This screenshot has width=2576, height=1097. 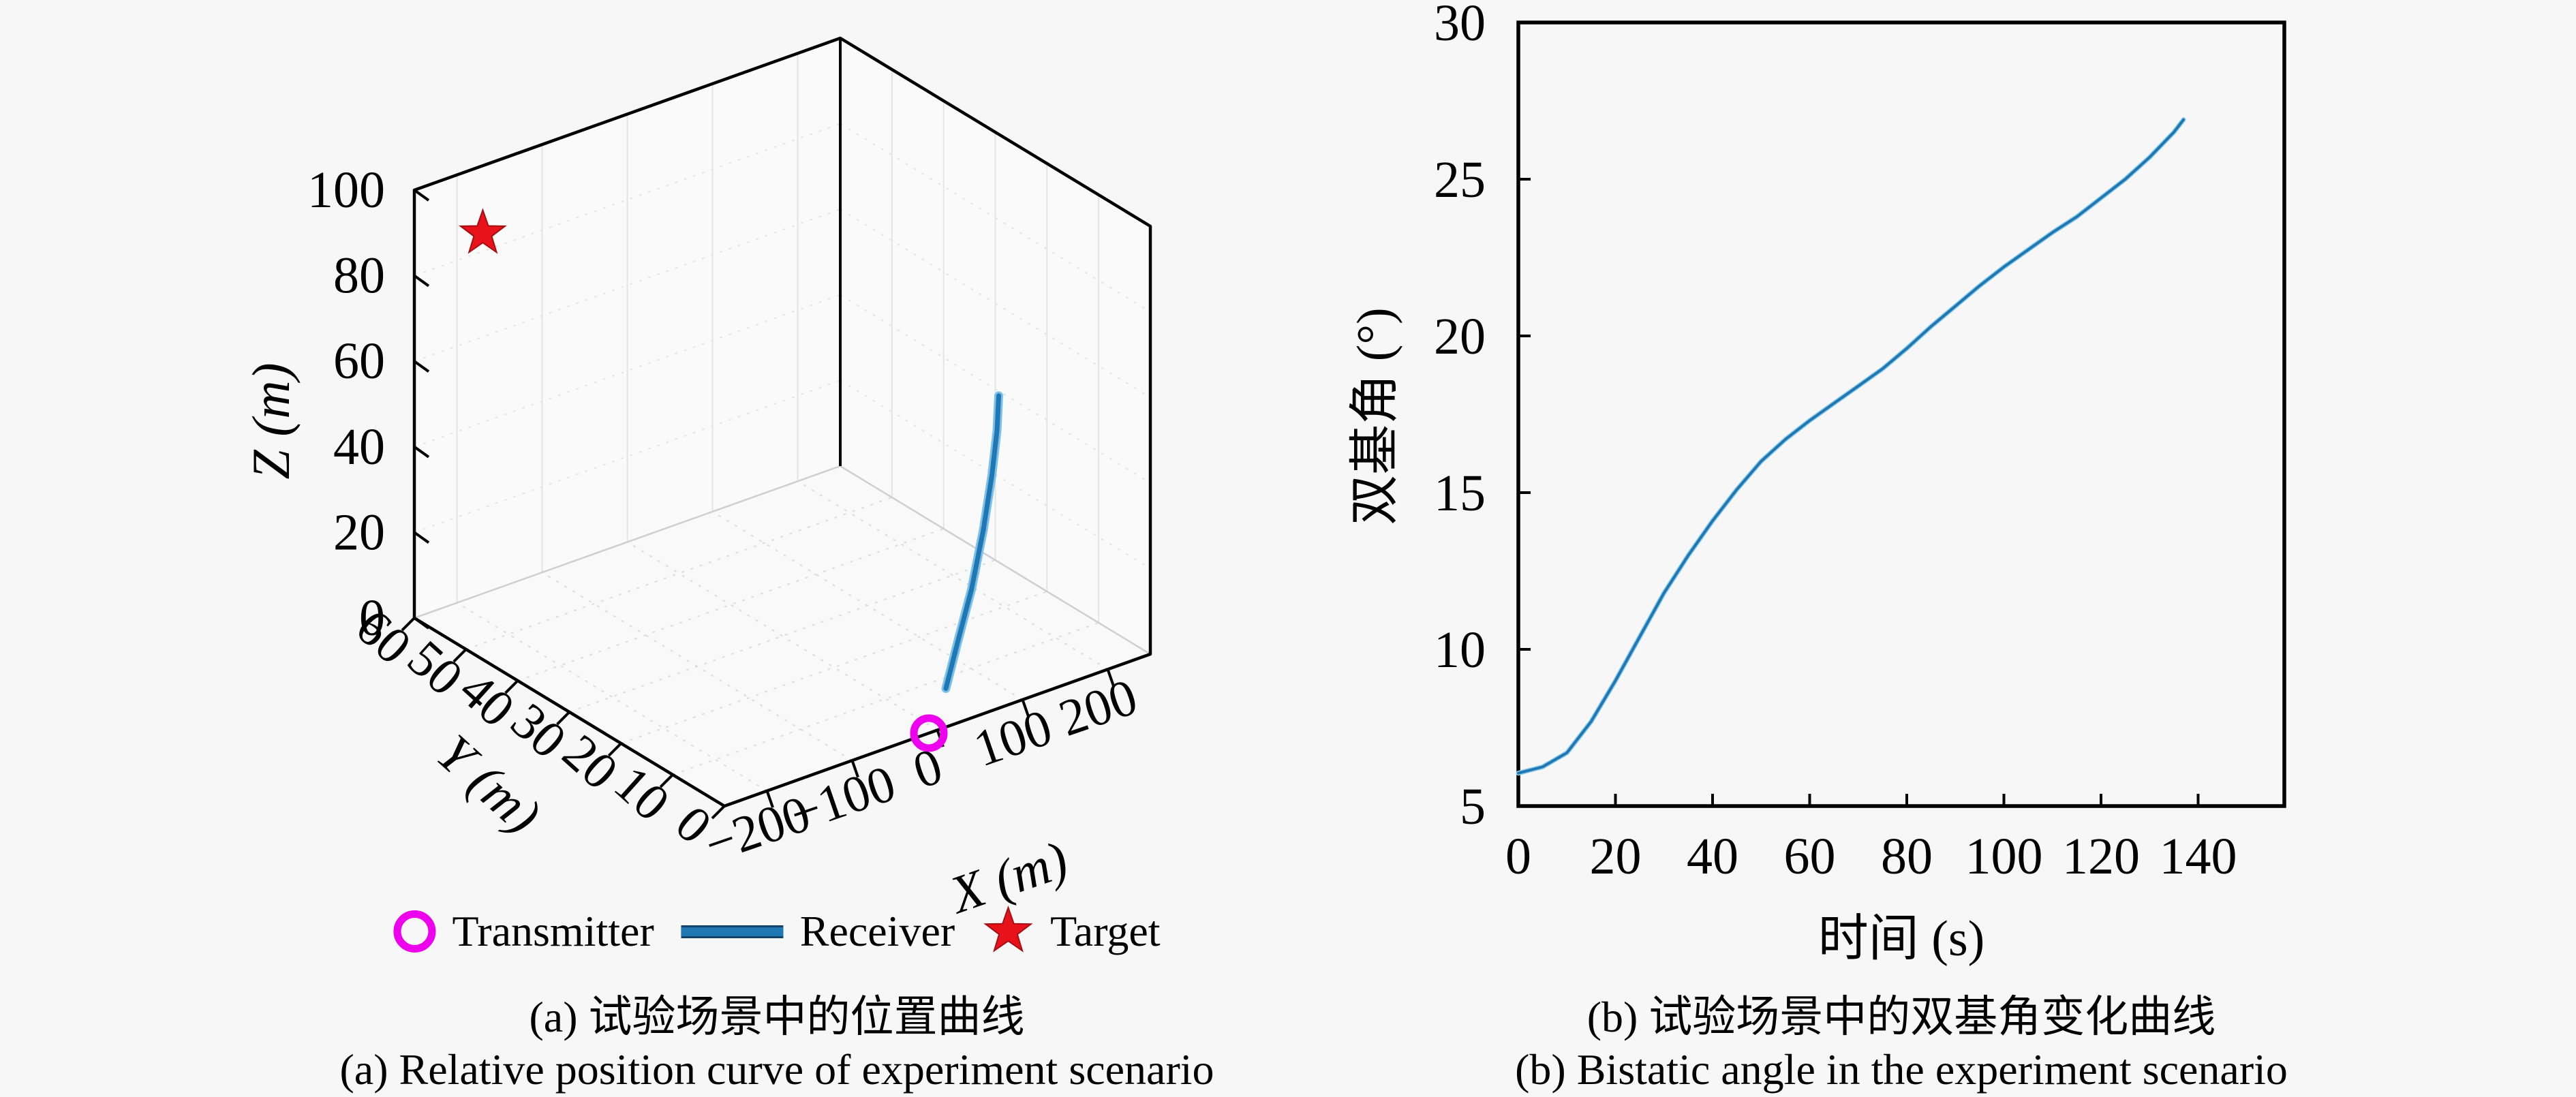 I want to click on caption-b-chinese: (b) 试验场景中的双基角变化曲线, so click(x=1901, y=1017).